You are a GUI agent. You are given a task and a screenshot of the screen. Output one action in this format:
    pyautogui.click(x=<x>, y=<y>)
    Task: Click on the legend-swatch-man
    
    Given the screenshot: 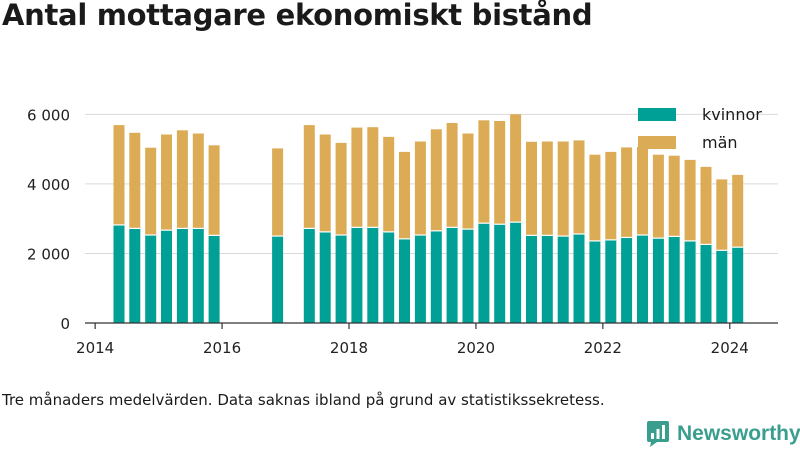 What is the action you would take?
    pyautogui.click(x=657, y=142)
    